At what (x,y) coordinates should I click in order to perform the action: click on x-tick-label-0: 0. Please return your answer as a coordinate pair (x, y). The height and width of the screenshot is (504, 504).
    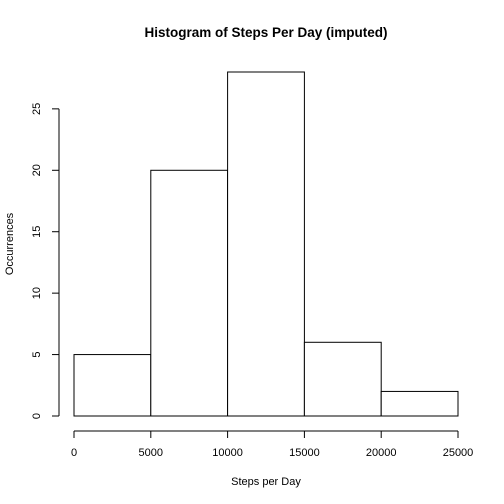
    Looking at the image, I should click on (74, 453).